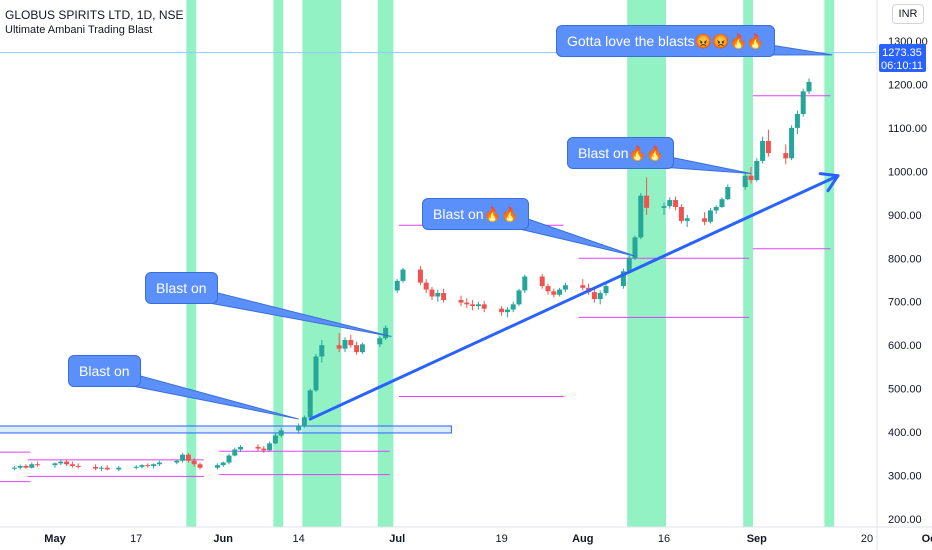 The width and height of the screenshot is (932, 550). What do you see at coordinates (476, 214) in the screenshot?
I see `callout-blast-on-3: Blast on🔥🔥` at bounding box center [476, 214].